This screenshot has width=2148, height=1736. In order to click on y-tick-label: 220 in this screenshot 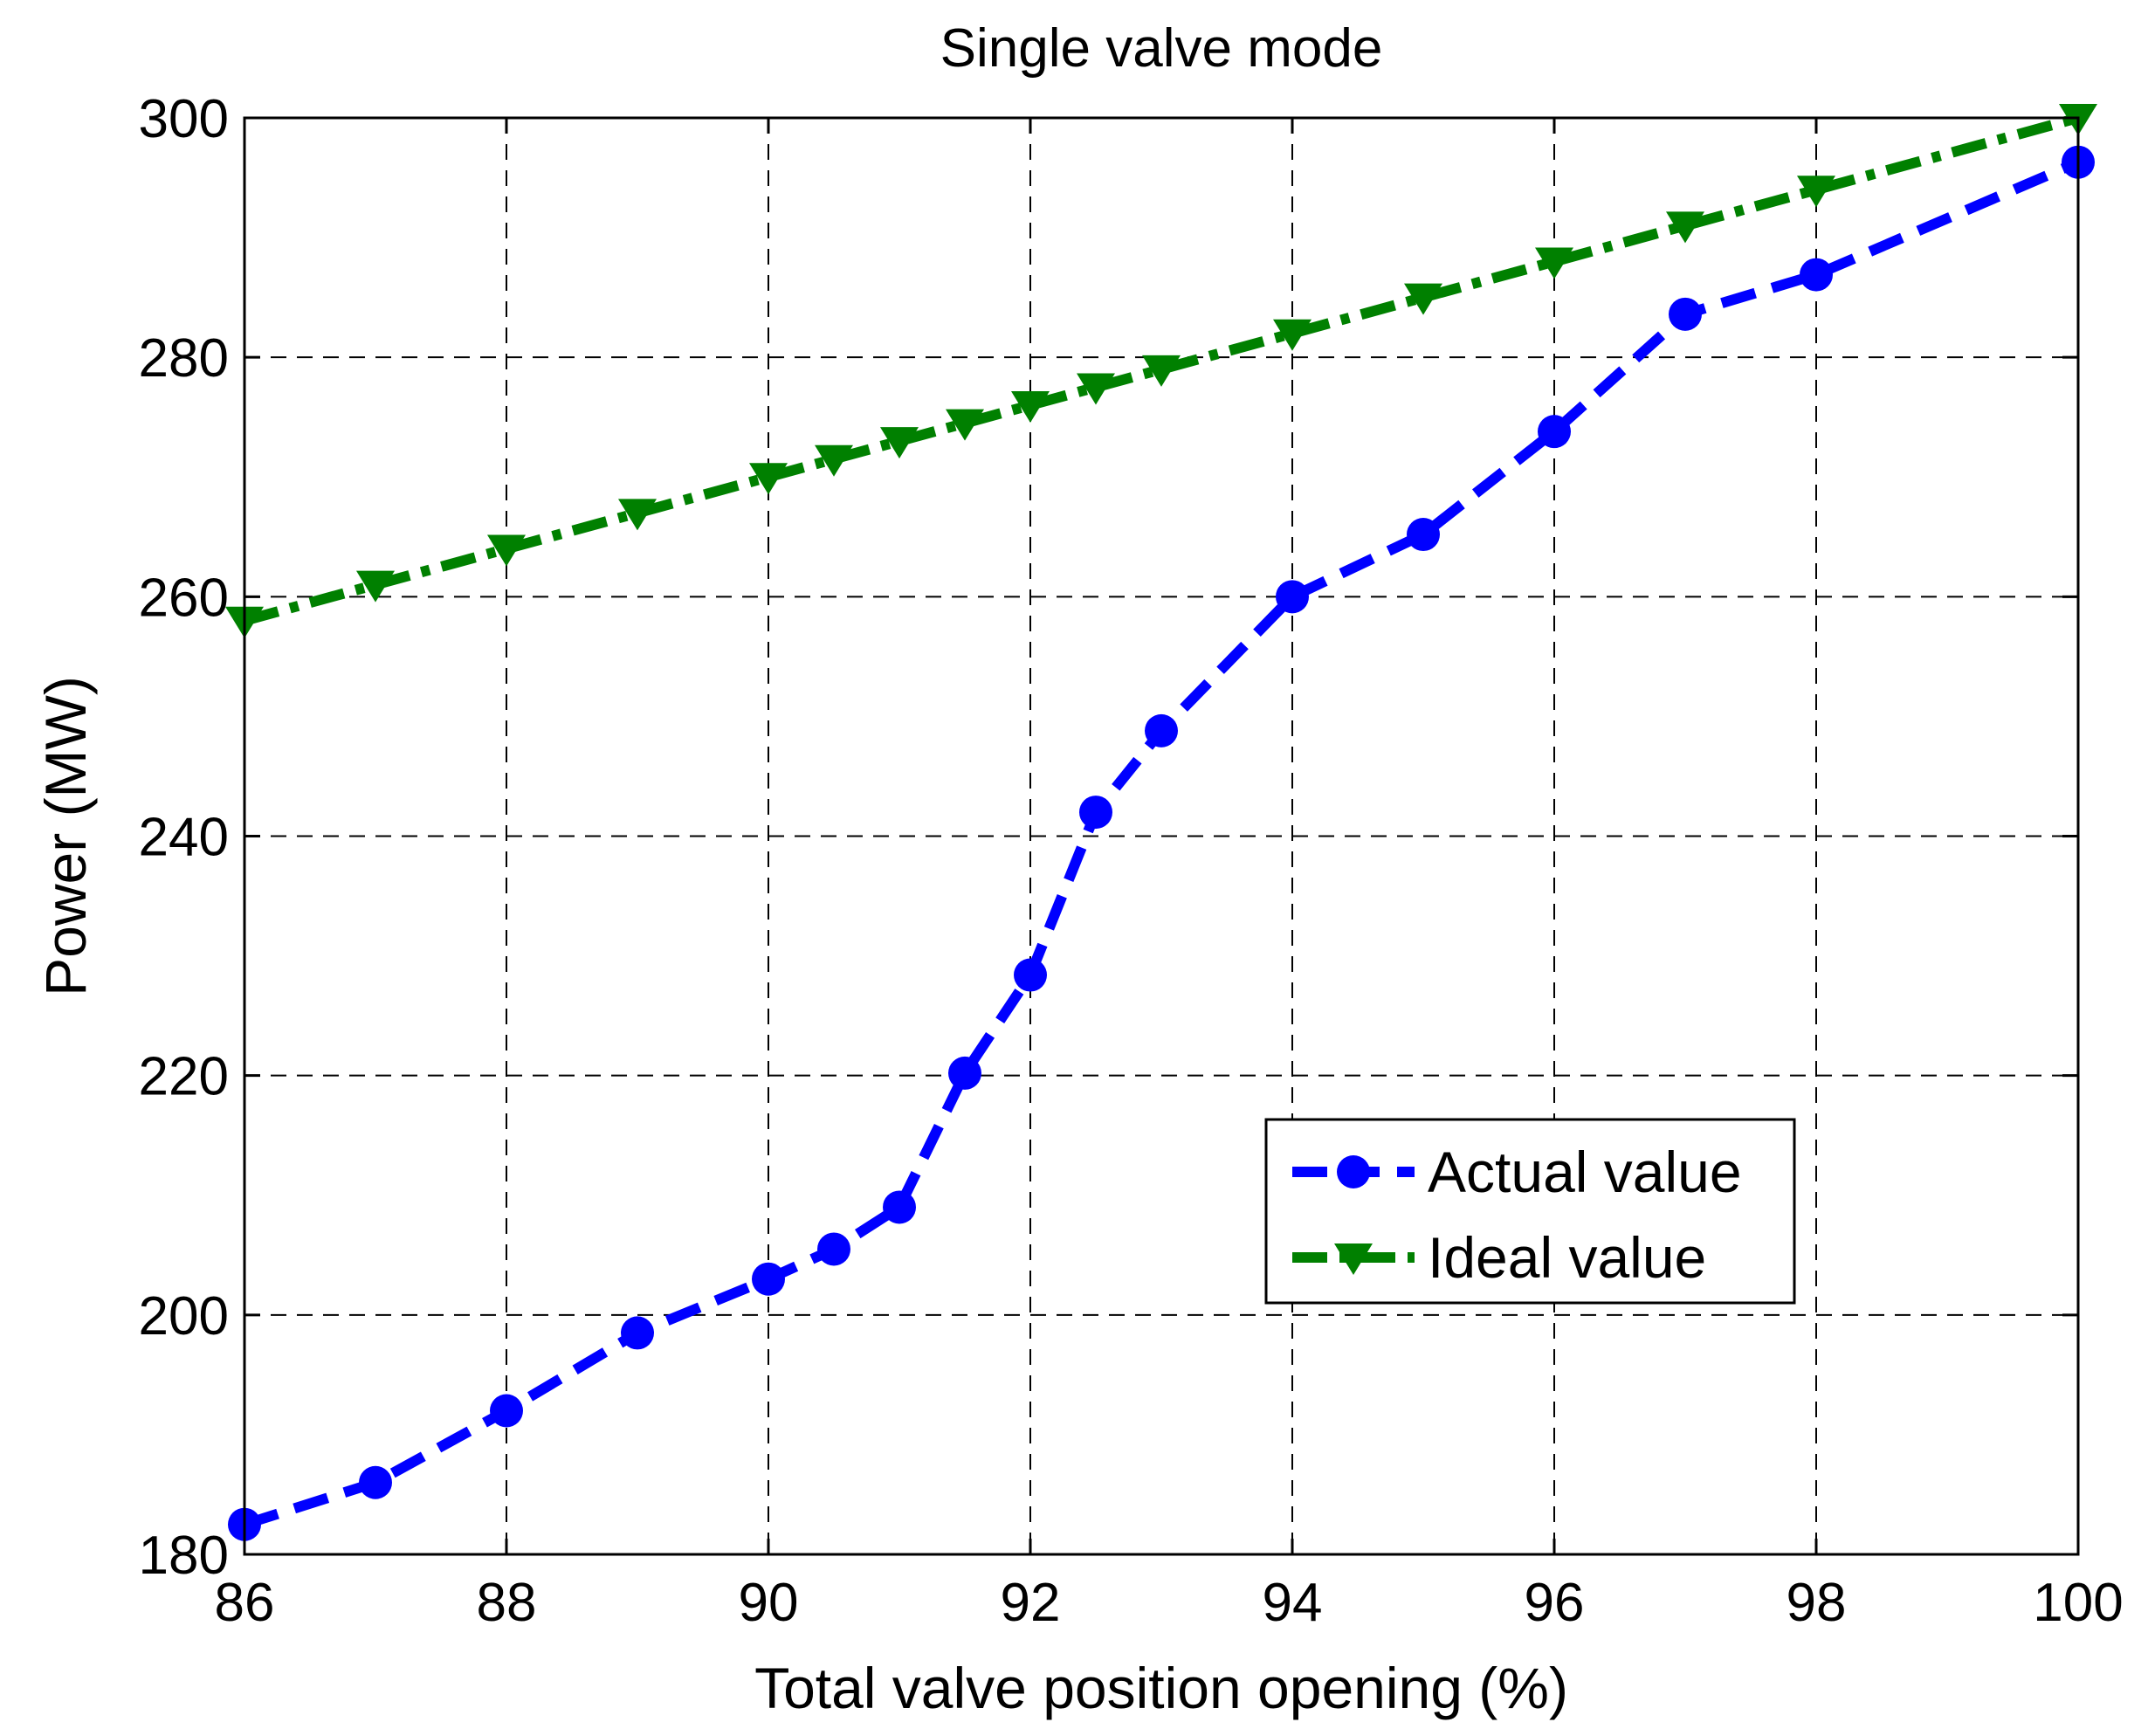, I will do `click(184, 1077)`.